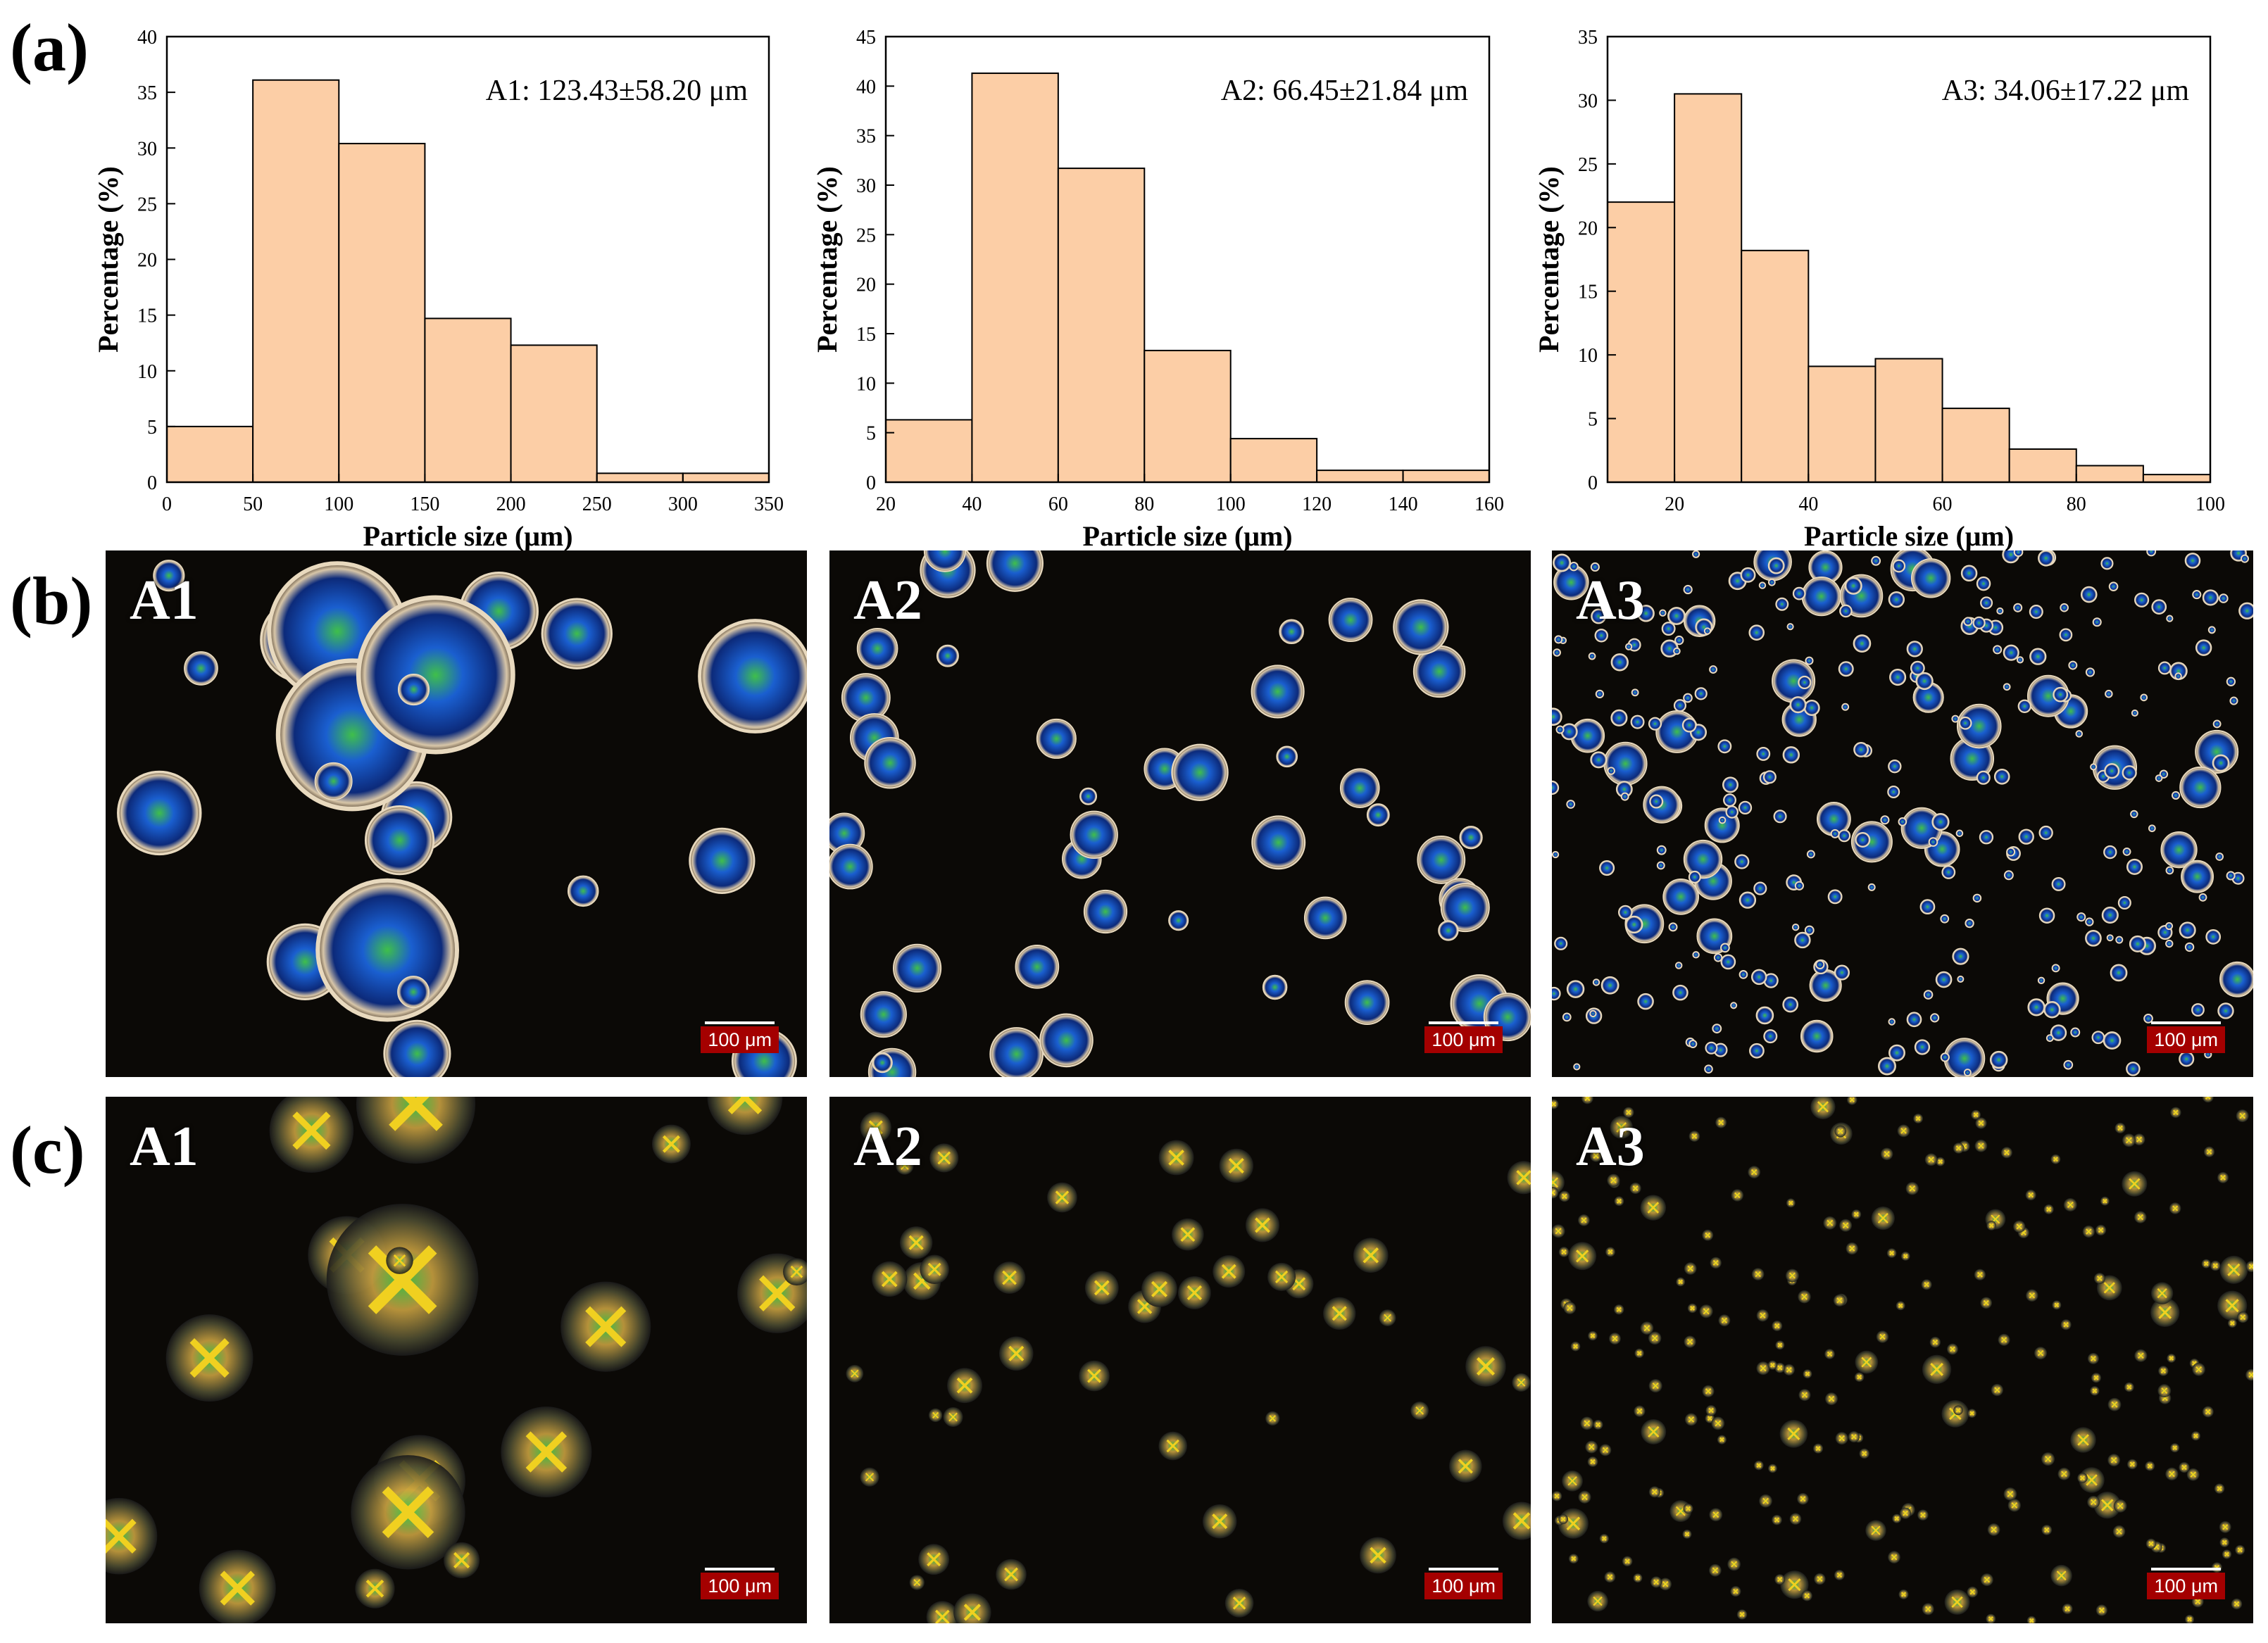 The image size is (2268, 1643). What do you see at coordinates (51, 600) in the screenshot?
I see `panel-letter-b: (b)` at bounding box center [51, 600].